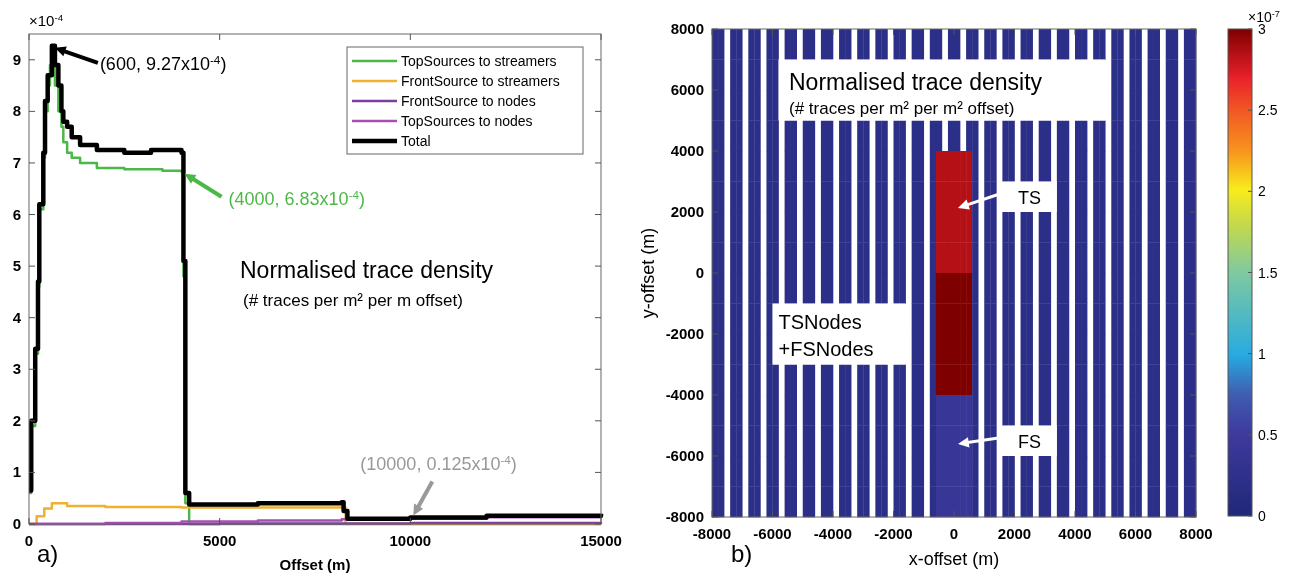  Describe the element at coordinates (833, 533) in the screenshot. I see `x-tick-label: -4000` at that location.